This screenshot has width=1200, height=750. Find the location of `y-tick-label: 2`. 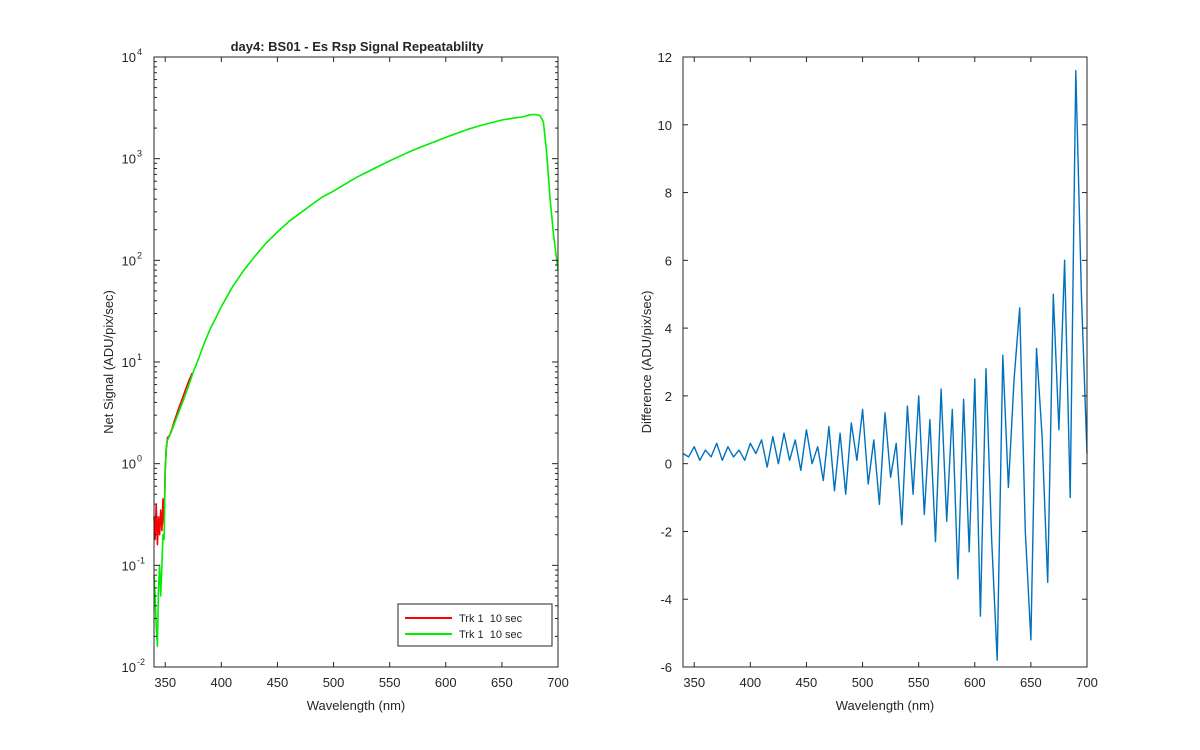

y-tick-label: 2 is located at coordinates (668, 396).